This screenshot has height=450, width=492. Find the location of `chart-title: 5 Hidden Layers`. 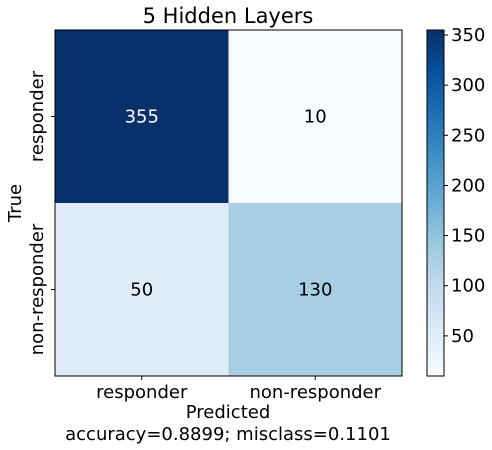

chart-title: 5 Hidden Layers is located at coordinates (228, 16).